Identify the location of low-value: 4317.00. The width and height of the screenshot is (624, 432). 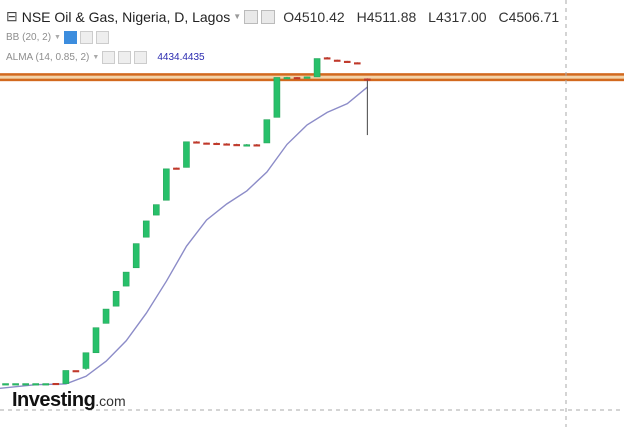
(461, 16).